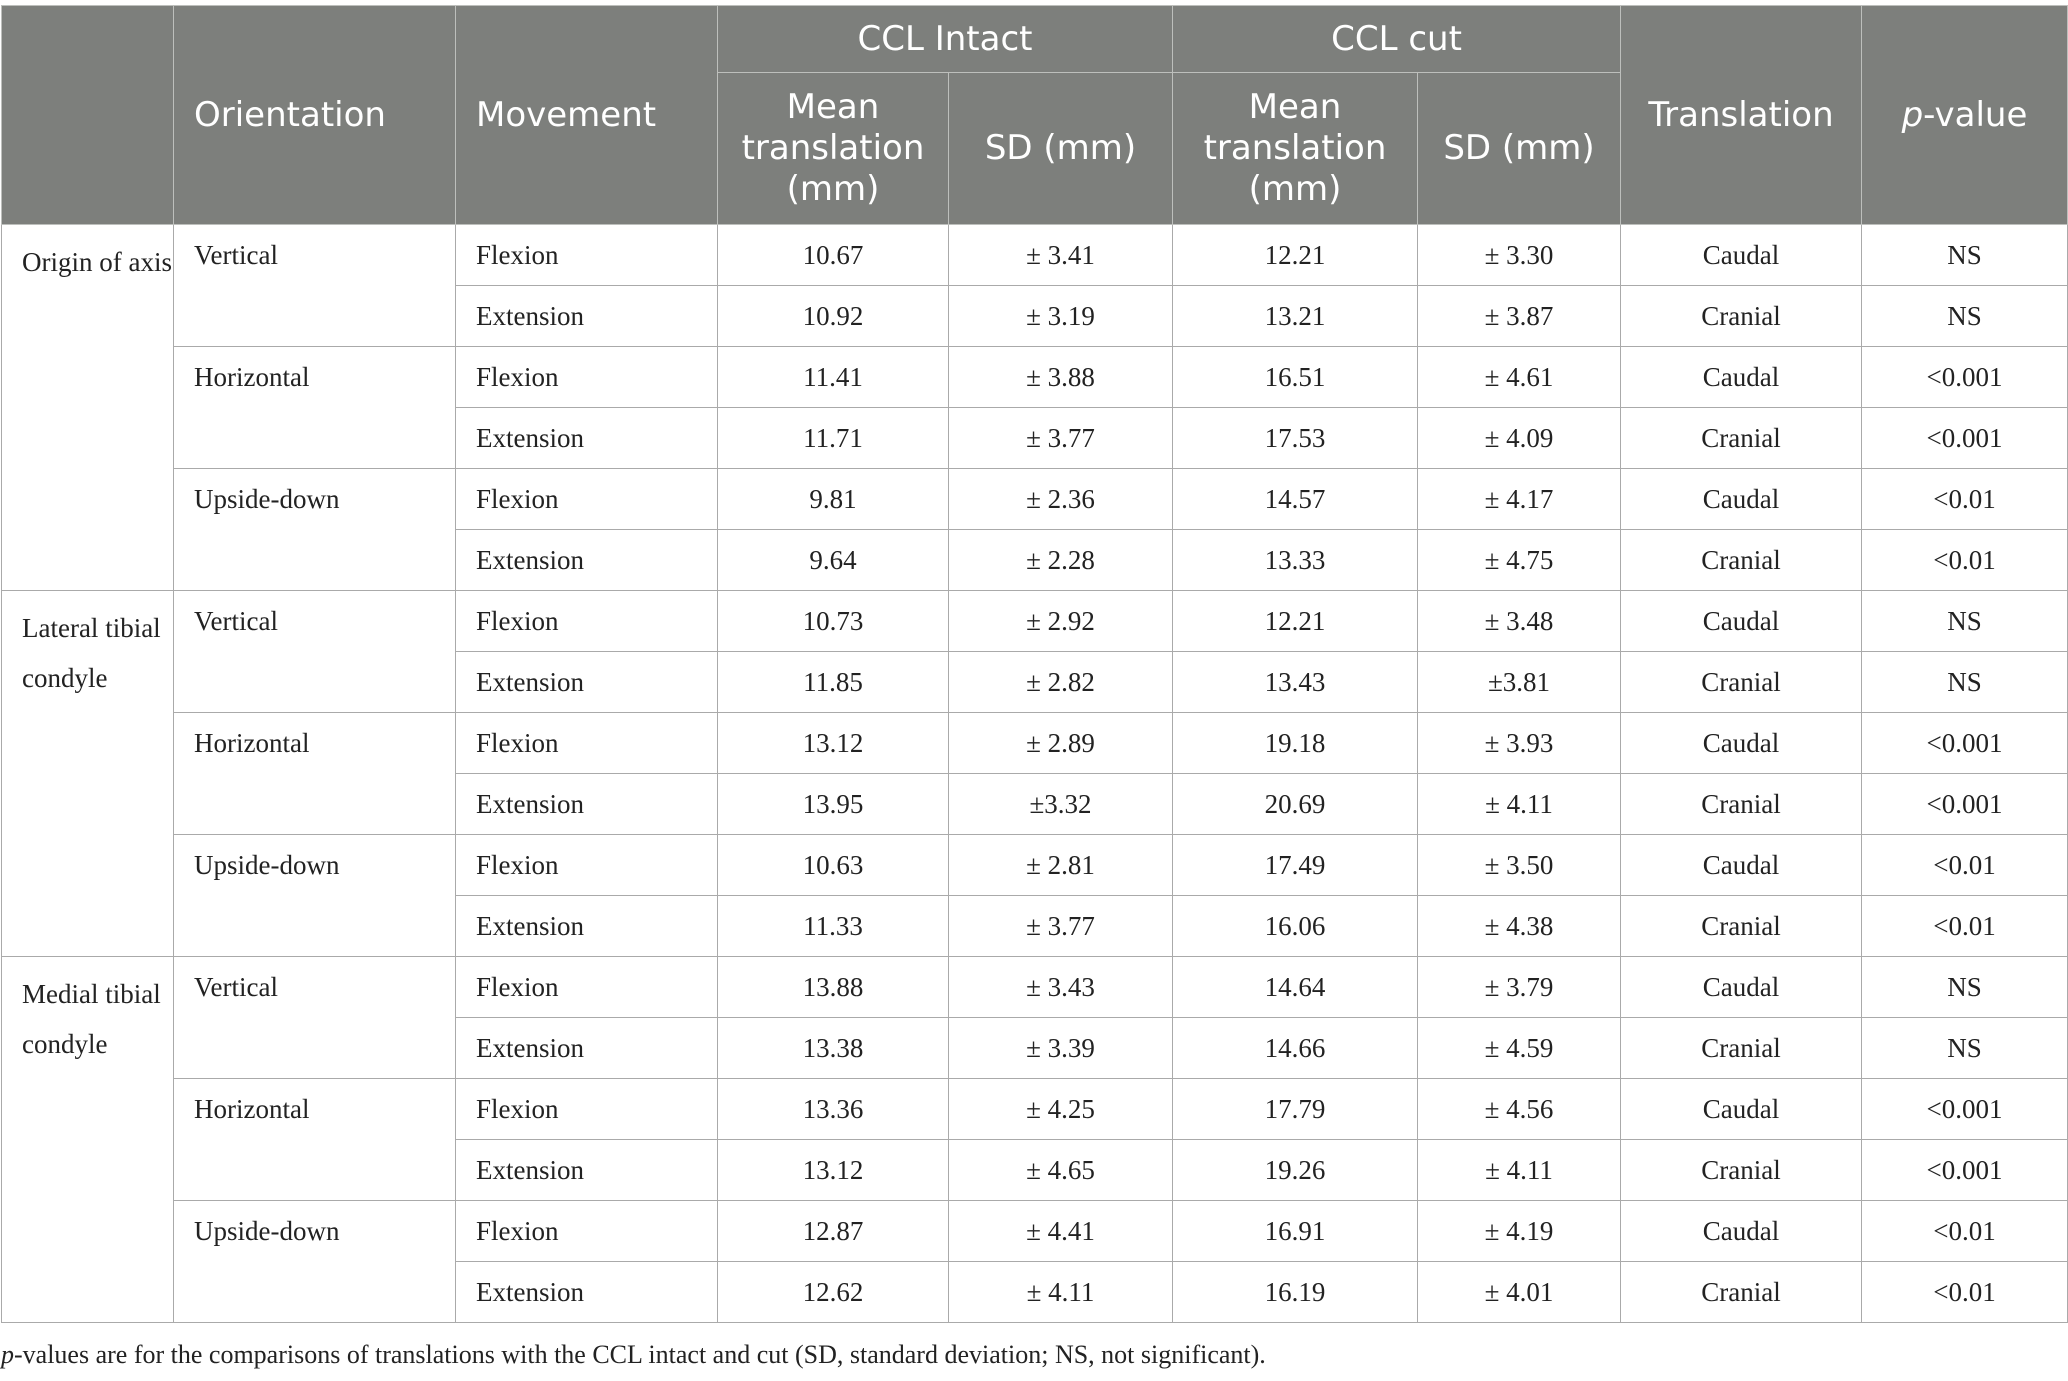  What do you see at coordinates (1060, 499) in the screenshot?
I see `intact-sd-cell: ± 2.36` at bounding box center [1060, 499].